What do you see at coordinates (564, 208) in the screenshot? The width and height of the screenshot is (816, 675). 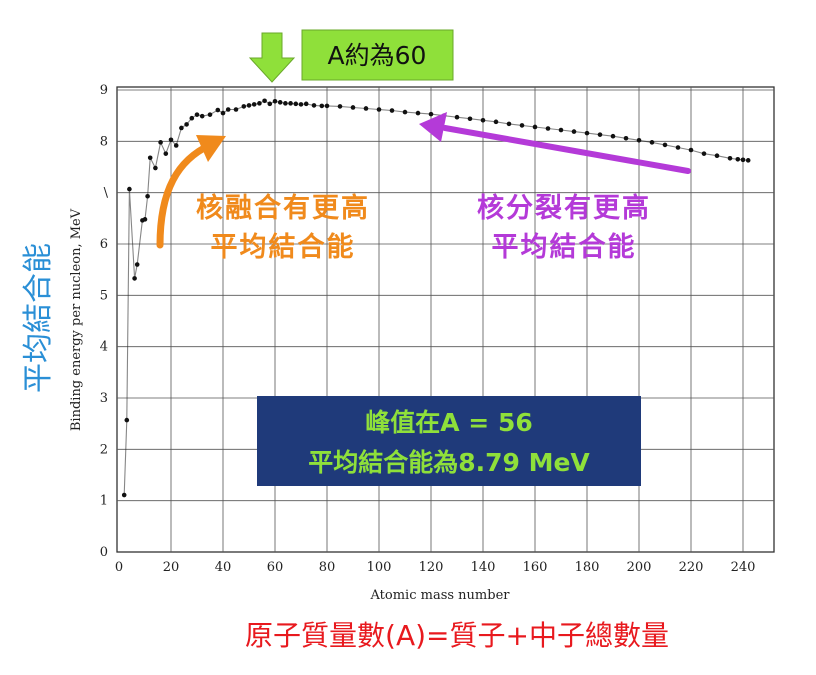 I see `fission-line1: 核分裂有更高` at bounding box center [564, 208].